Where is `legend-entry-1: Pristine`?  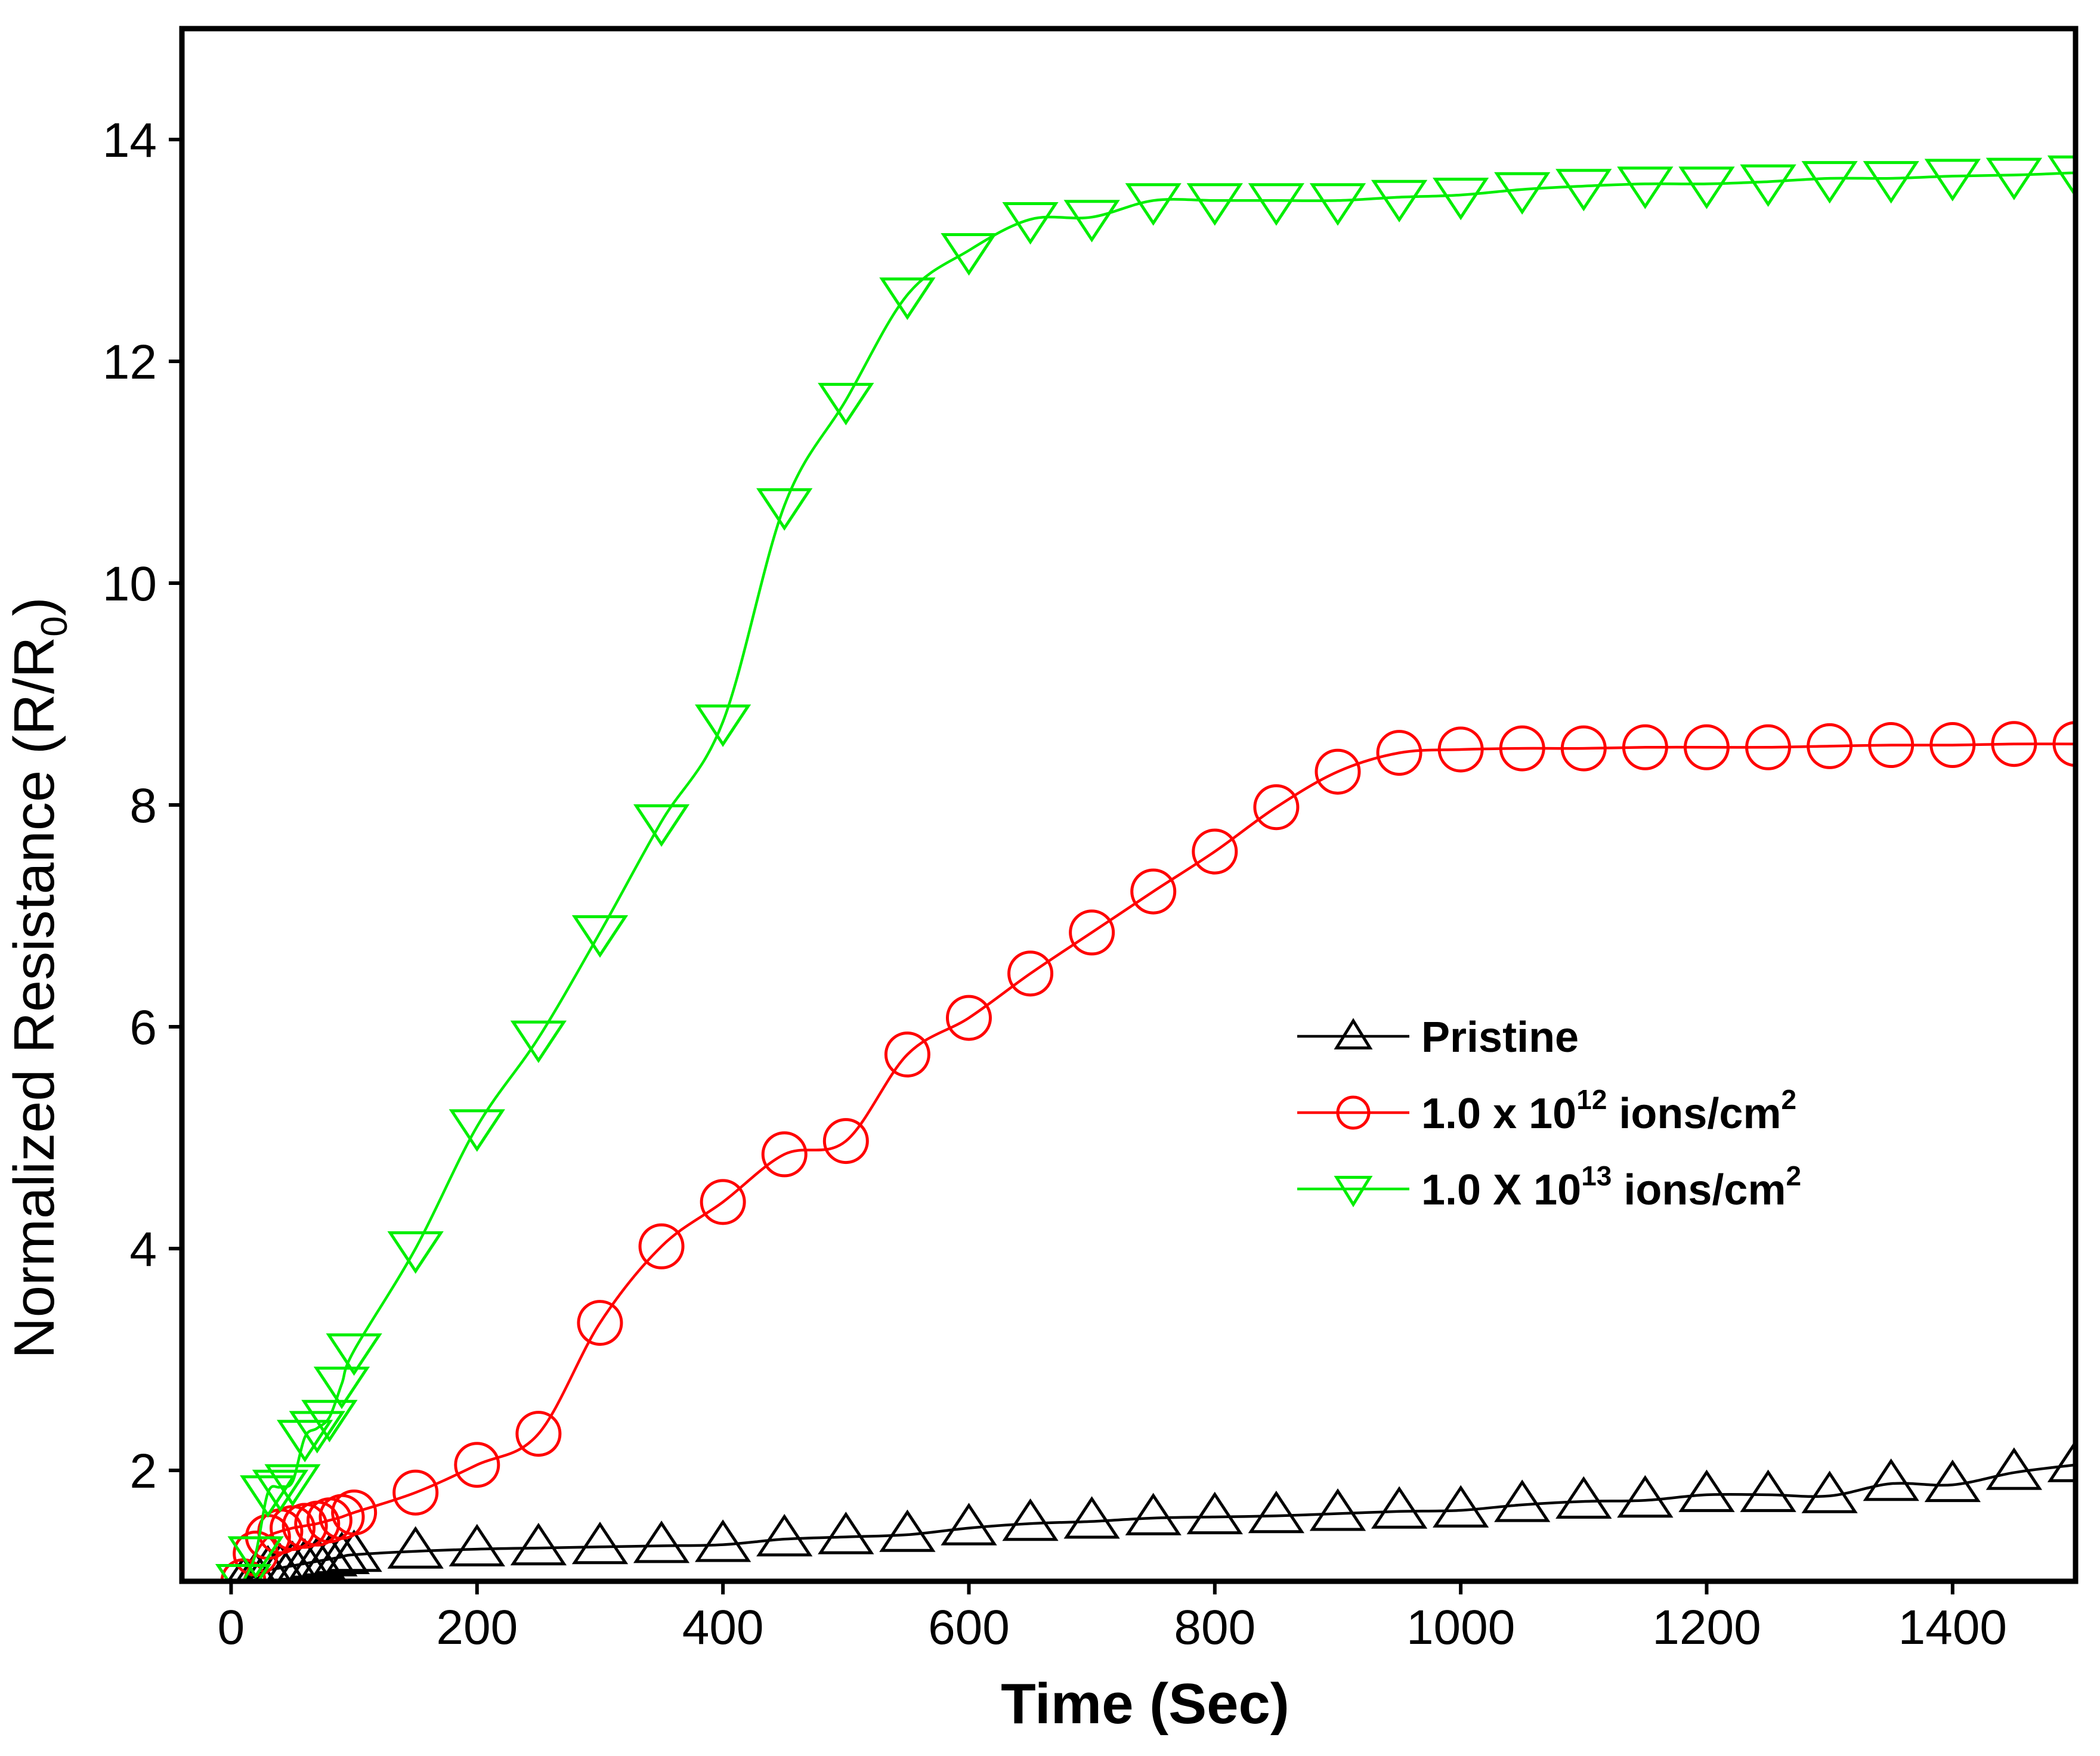 legend-entry-1: Pristine is located at coordinates (1438, 1037).